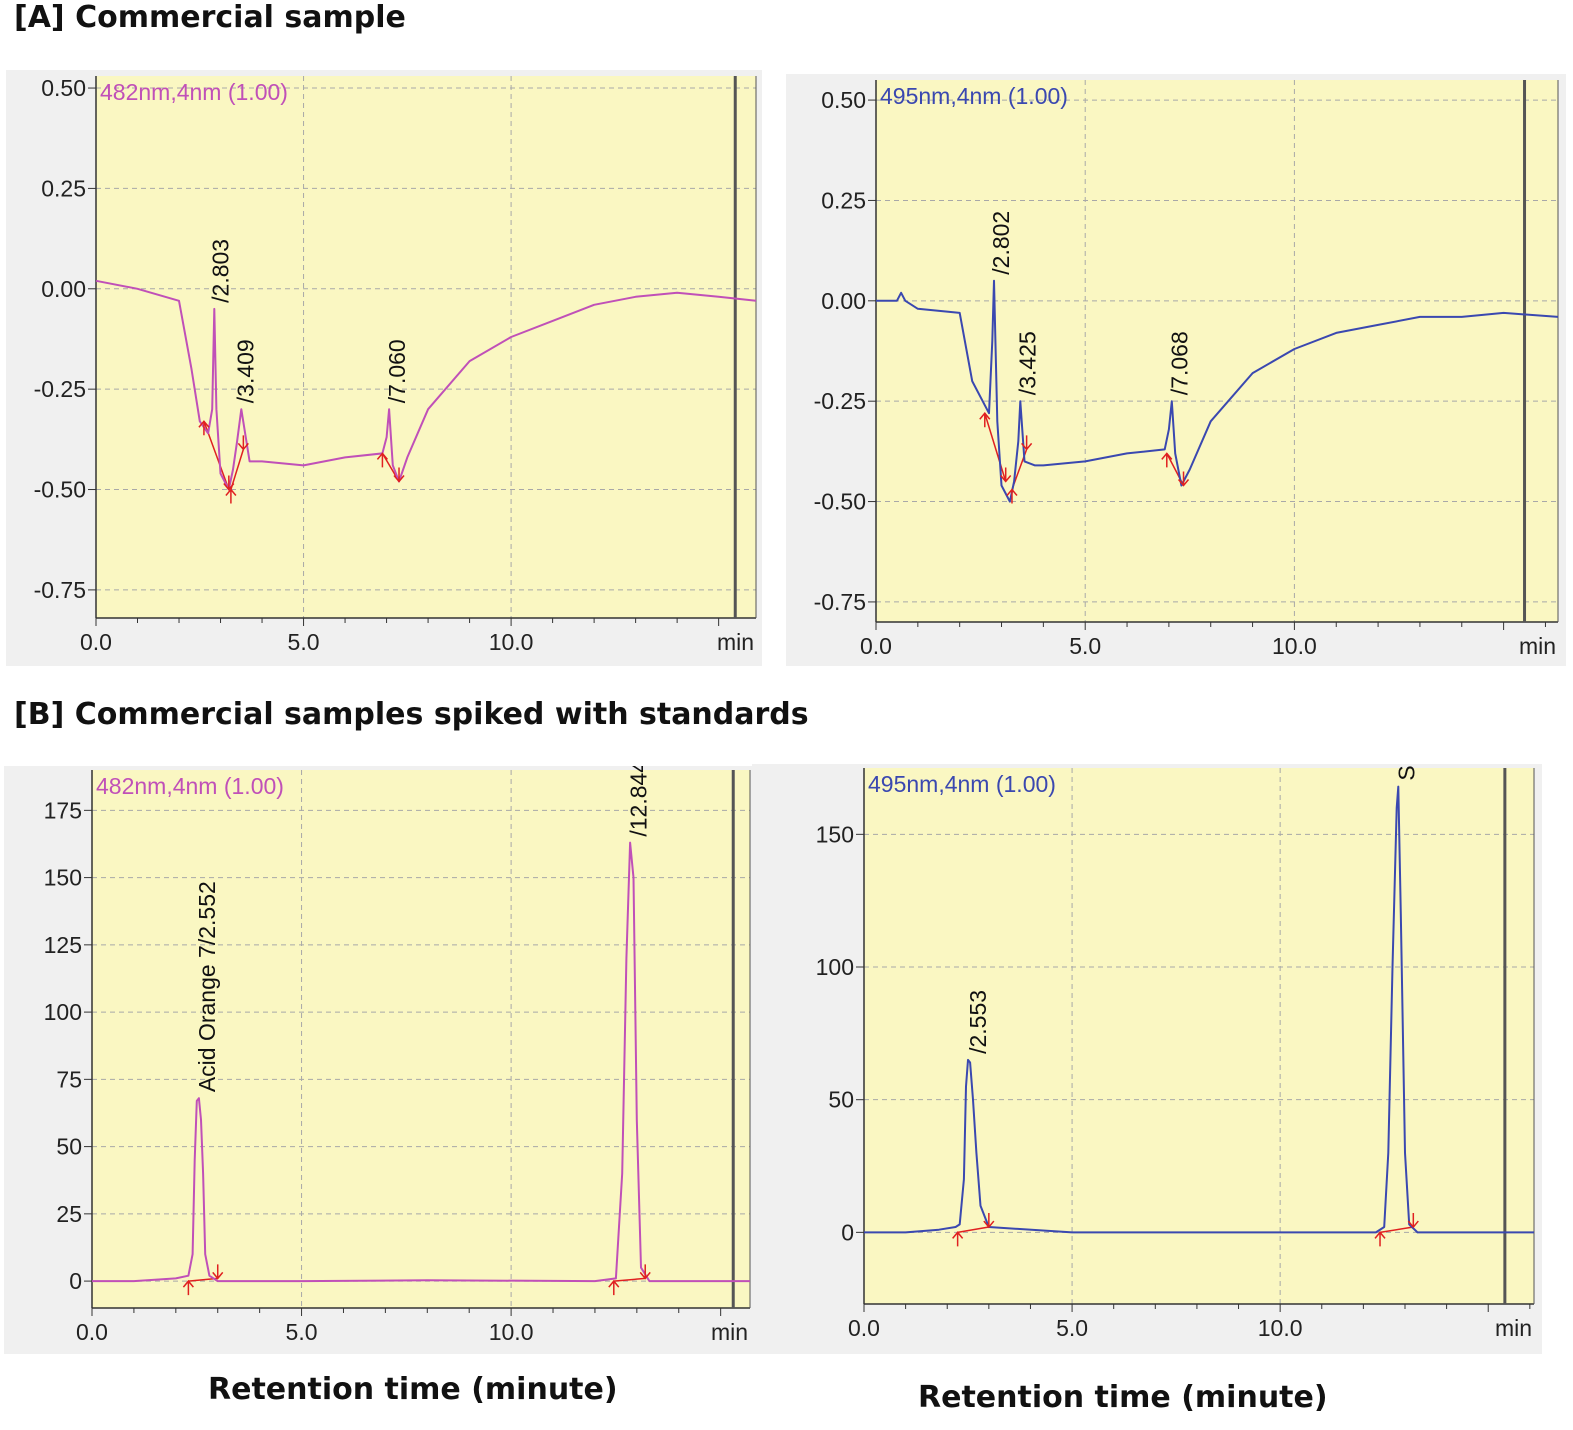  Describe the element at coordinates (978, 1022) in the screenshot. I see `peak-label: /2.553` at that location.